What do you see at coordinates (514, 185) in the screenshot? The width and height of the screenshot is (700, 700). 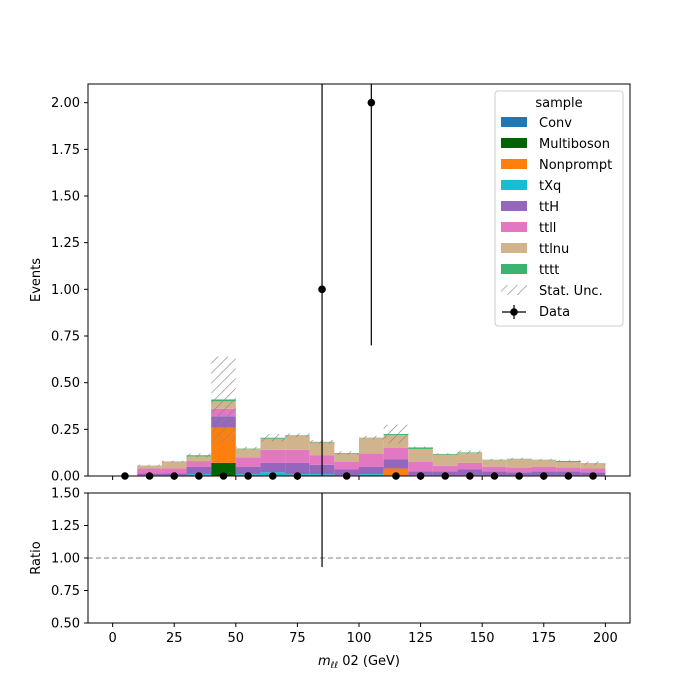 I see `legend-swatch-txq` at bounding box center [514, 185].